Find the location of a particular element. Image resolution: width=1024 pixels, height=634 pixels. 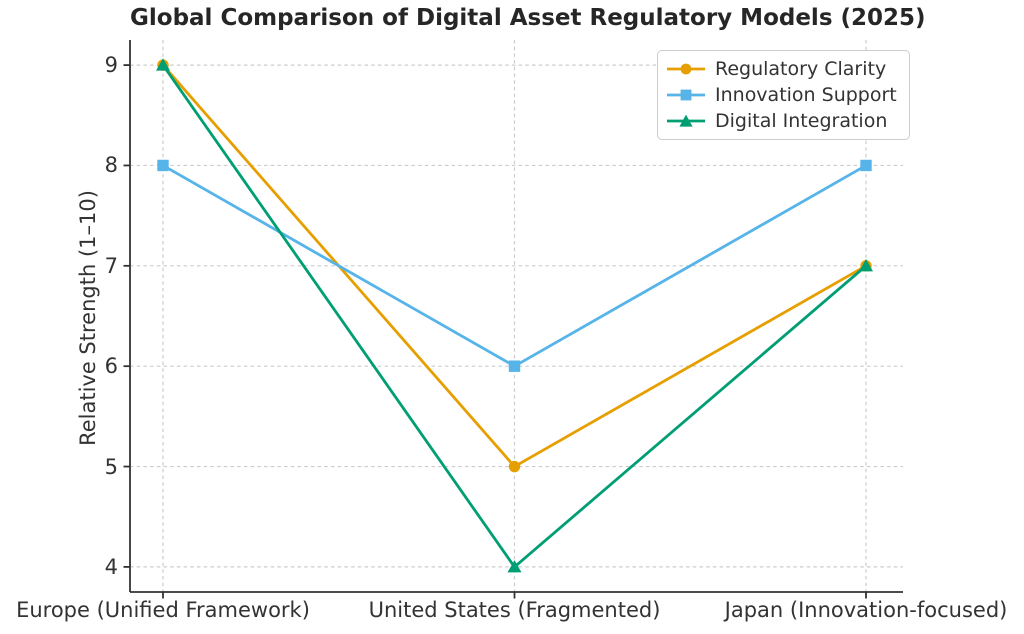

legend-sample-triangle-up-icon is located at coordinates (686, 120).